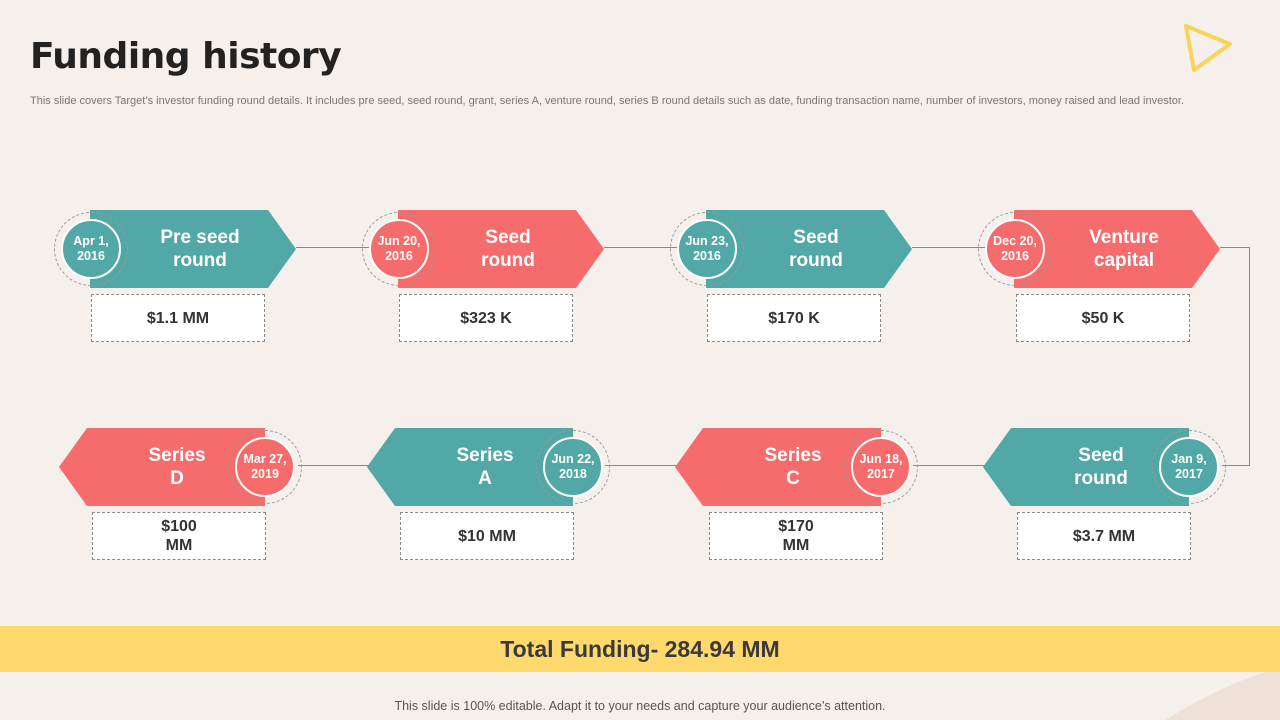  I want to click on date-badge: Jun 18, 2017, so click(881, 467).